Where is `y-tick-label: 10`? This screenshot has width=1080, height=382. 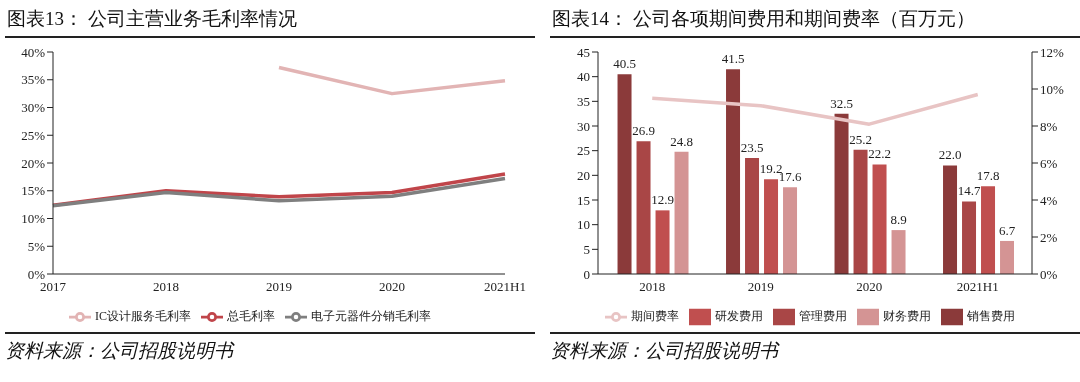
y-tick-label: 10 is located at coordinates (583, 225).